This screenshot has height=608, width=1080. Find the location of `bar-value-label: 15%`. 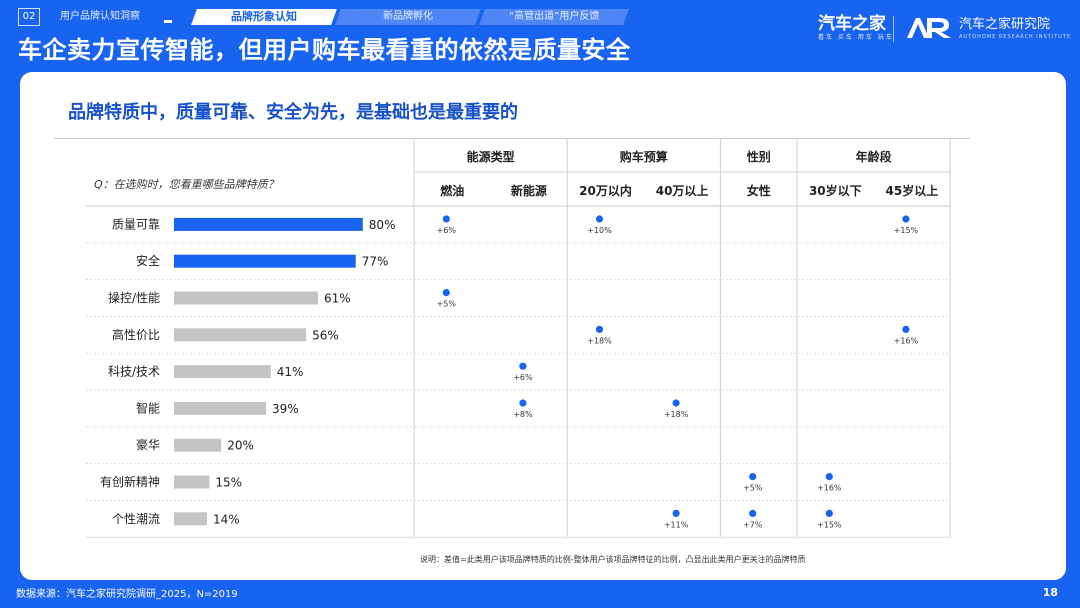

bar-value-label: 15% is located at coordinates (228, 483).